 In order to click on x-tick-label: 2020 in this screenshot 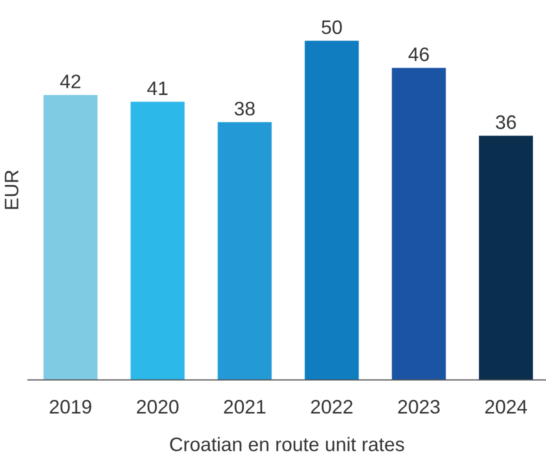, I will do `click(157, 407)`.